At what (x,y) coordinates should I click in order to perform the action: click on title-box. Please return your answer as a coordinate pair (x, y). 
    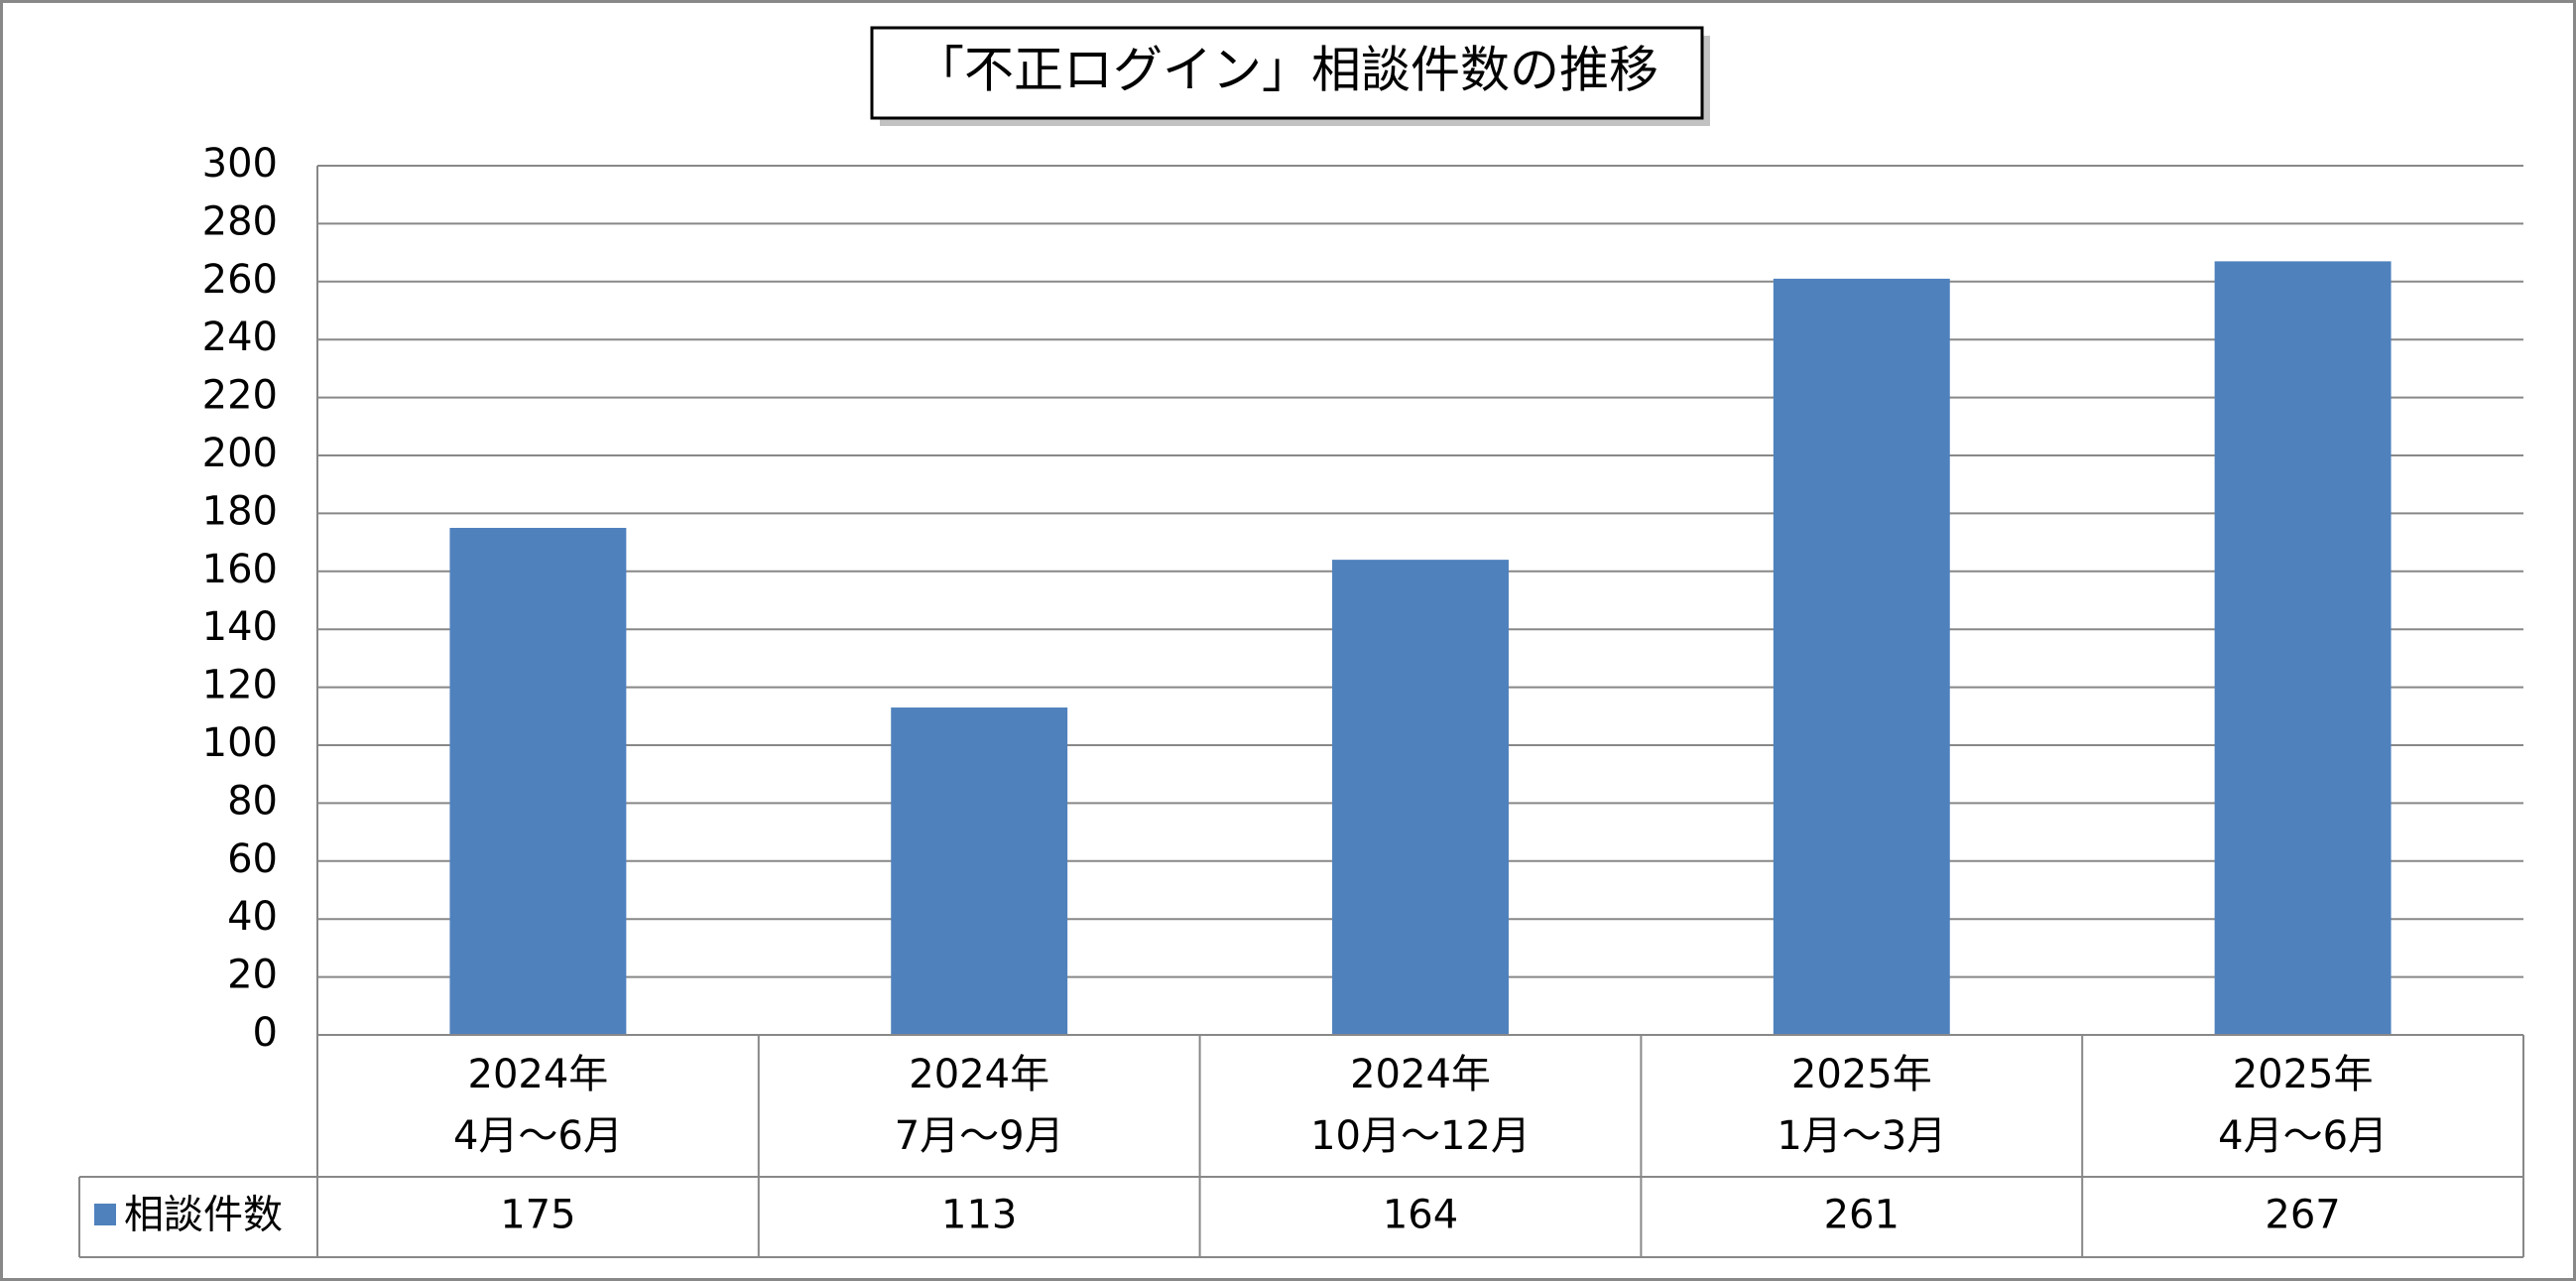
    Looking at the image, I should click on (1287, 73).